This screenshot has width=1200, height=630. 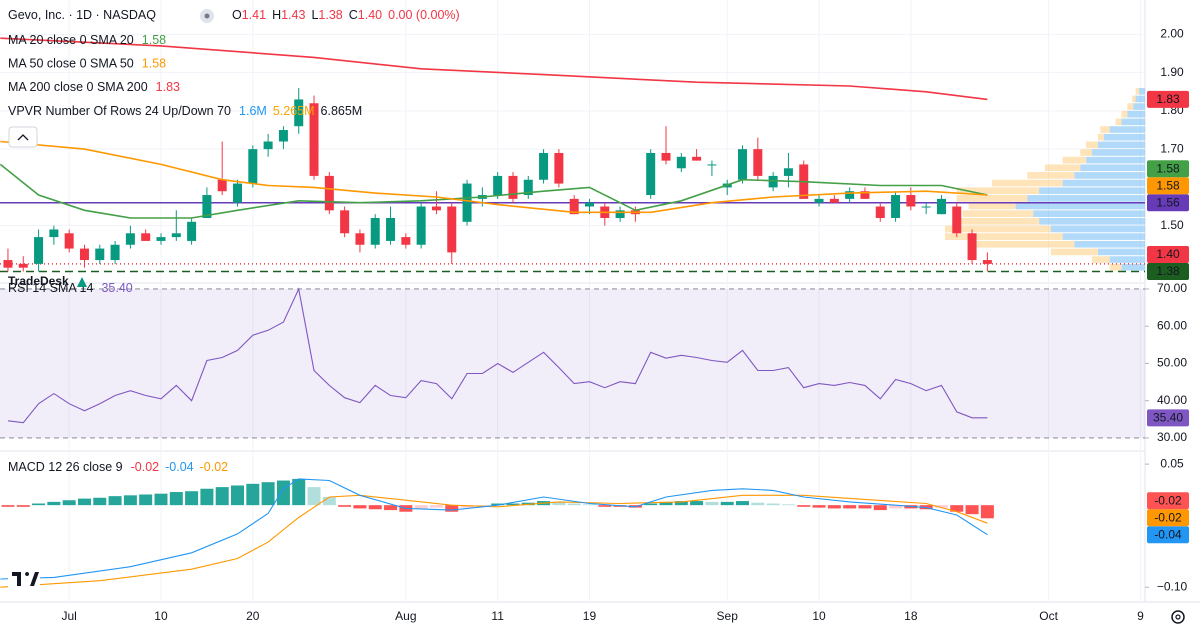 What do you see at coordinates (1172, 34) in the screenshot?
I see `y-tick-label: 2.00` at bounding box center [1172, 34].